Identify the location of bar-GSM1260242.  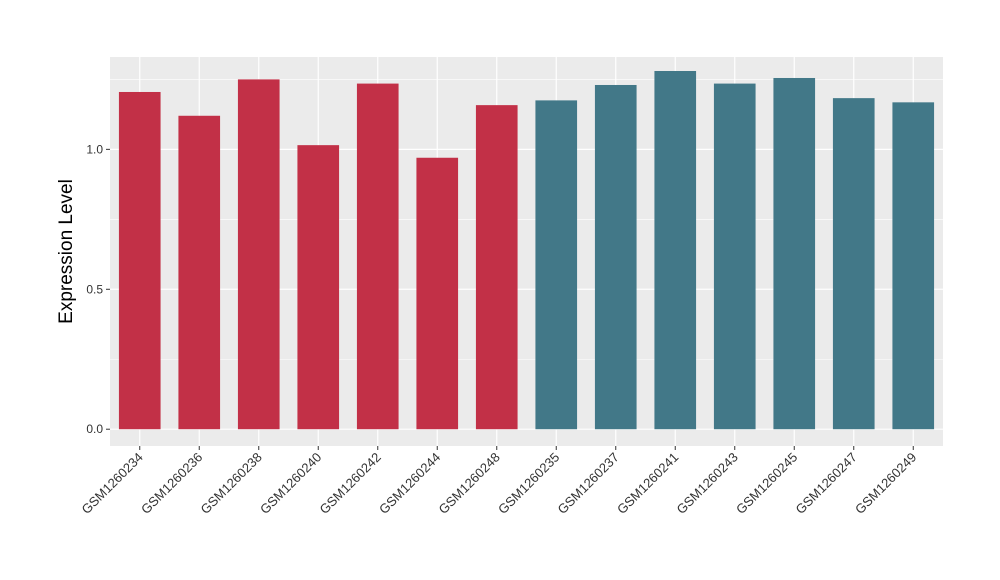
(377, 256).